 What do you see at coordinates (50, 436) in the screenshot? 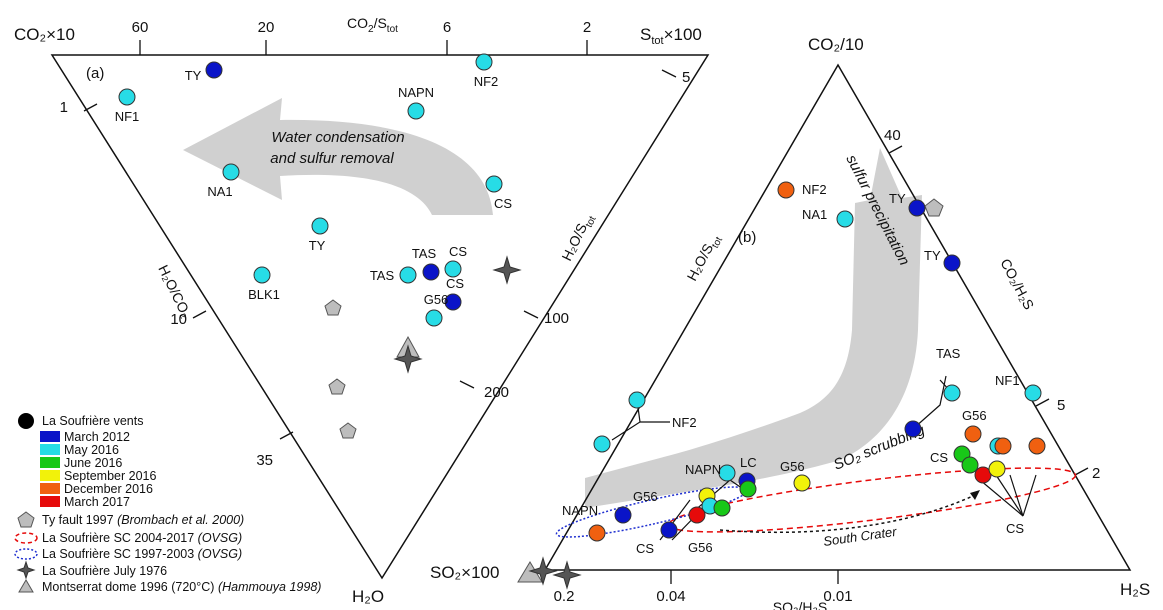
I see `legend-swatch-march-2012` at bounding box center [50, 436].